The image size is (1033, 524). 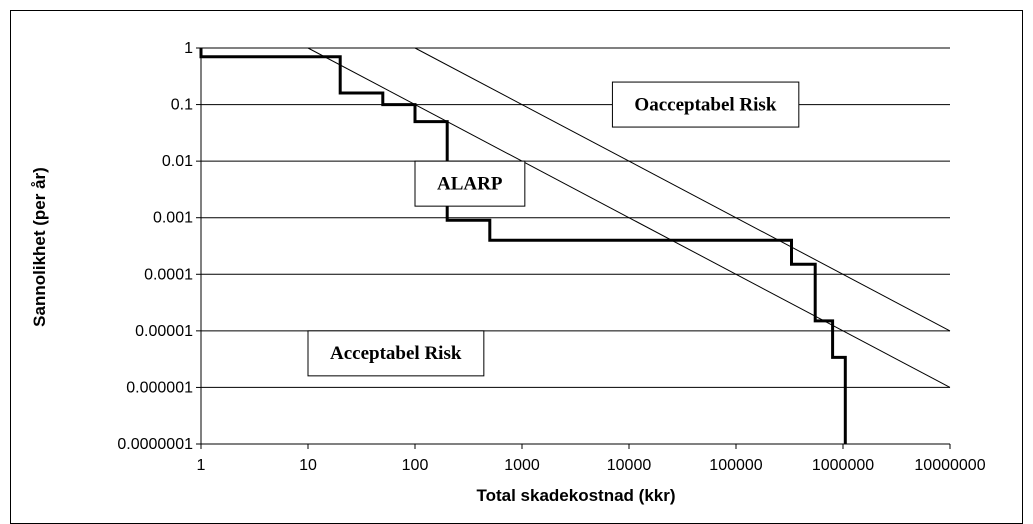 What do you see at coordinates (159, 387) in the screenshot?
I see `y-tick-label-6: 0.000001` at bounding box center [159, 387].